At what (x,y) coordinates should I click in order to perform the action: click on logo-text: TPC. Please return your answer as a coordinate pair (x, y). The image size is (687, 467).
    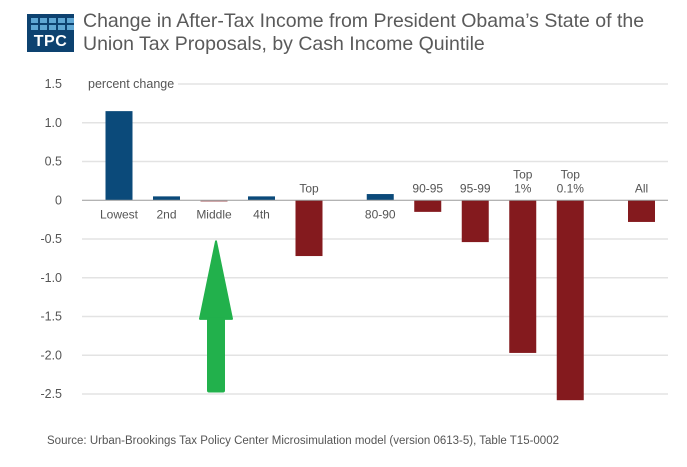
    Looking at the image, I should click on (50, 41).